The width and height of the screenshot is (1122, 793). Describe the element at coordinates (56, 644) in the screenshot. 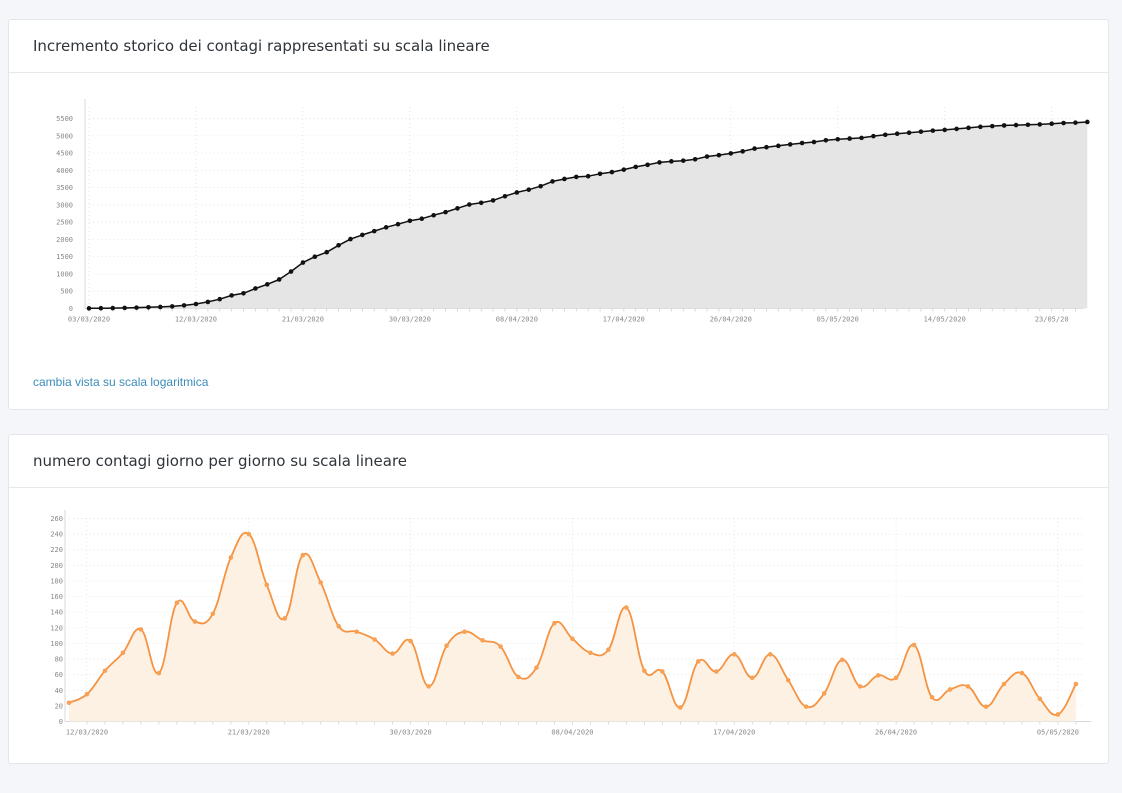

I see `y-tick-label: 100` at that location.